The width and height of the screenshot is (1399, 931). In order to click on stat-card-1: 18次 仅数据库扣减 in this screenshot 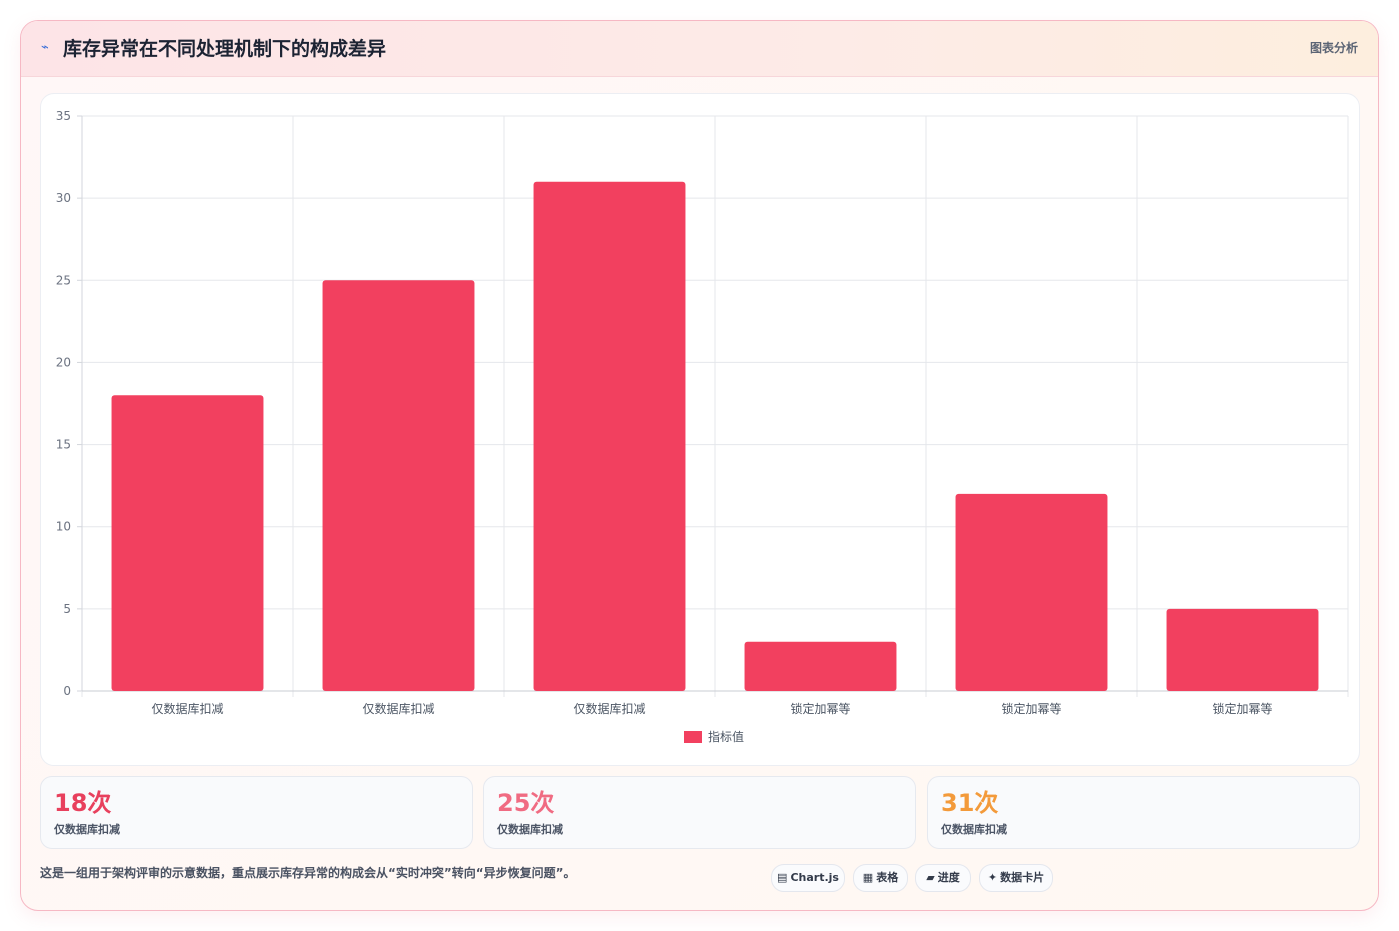, I will do `click(256, 812)`.